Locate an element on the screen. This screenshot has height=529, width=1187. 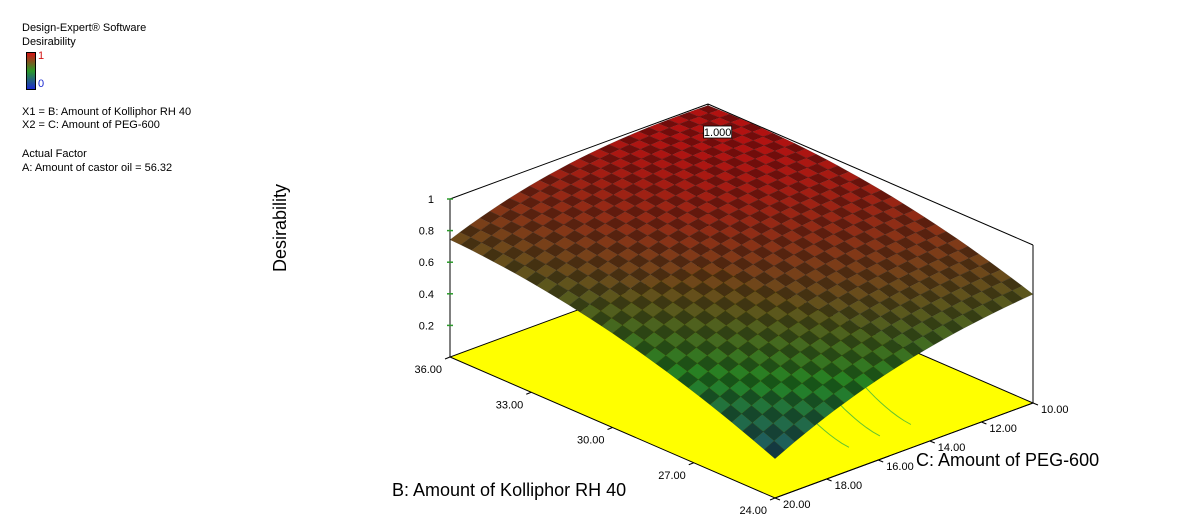
box-edge-front-bottom is located at coordinates (904, 450).